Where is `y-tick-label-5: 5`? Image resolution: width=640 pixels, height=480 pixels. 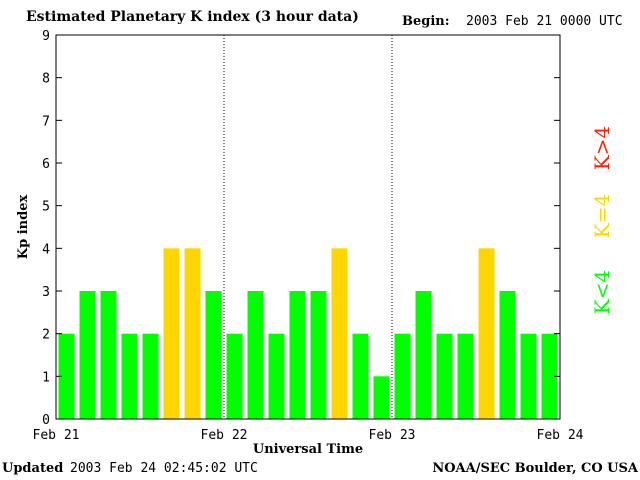
y-tick-label-5: 5 is located at coordinates (46, 207).